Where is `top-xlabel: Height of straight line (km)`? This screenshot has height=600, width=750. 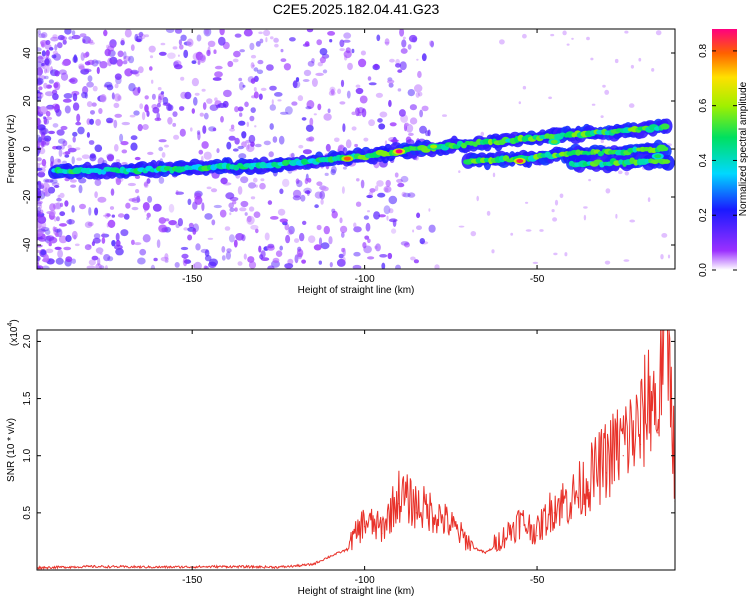 top-xlabel: Height of straight line (km) is located at coordinates (356, 290).